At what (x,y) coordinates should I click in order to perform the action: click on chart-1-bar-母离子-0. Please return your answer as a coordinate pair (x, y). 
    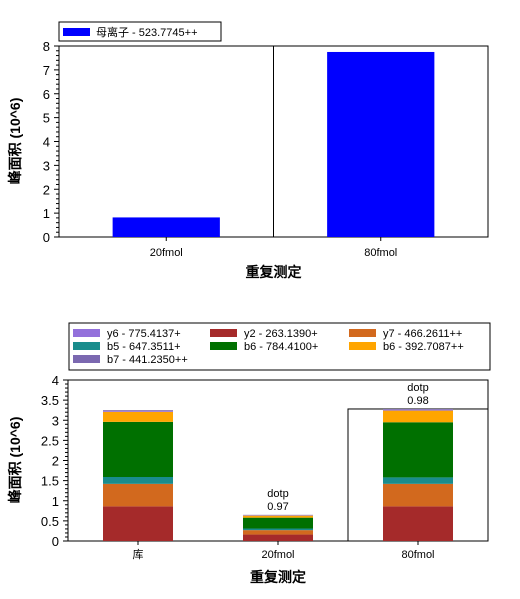
    Looking at the image, I should click on (166, 227).